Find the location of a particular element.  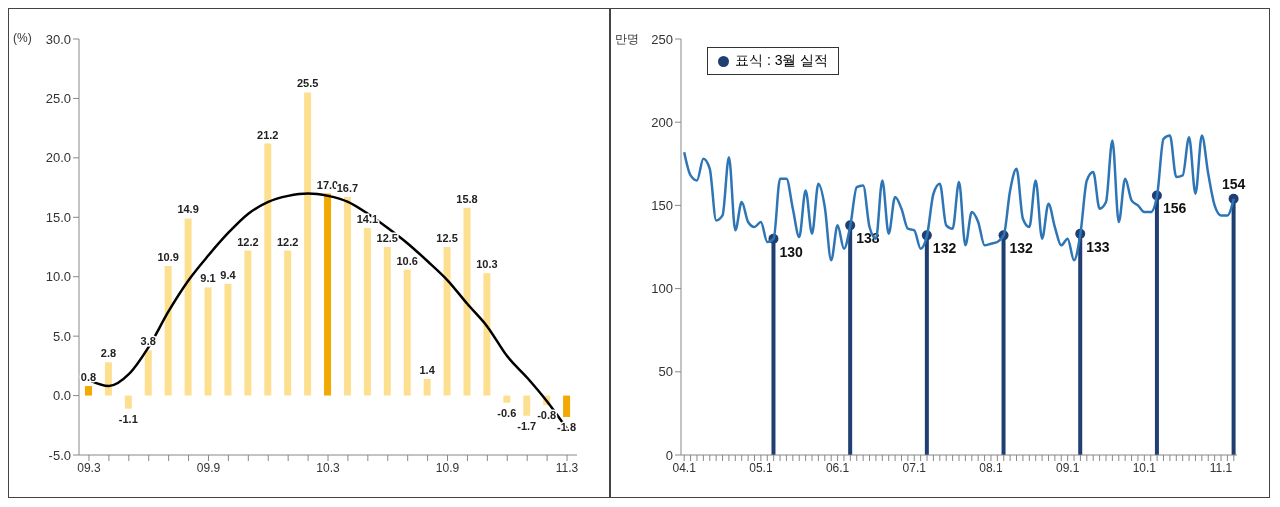

x-tick-label: 07.1 is located at coordinates (914, 467).